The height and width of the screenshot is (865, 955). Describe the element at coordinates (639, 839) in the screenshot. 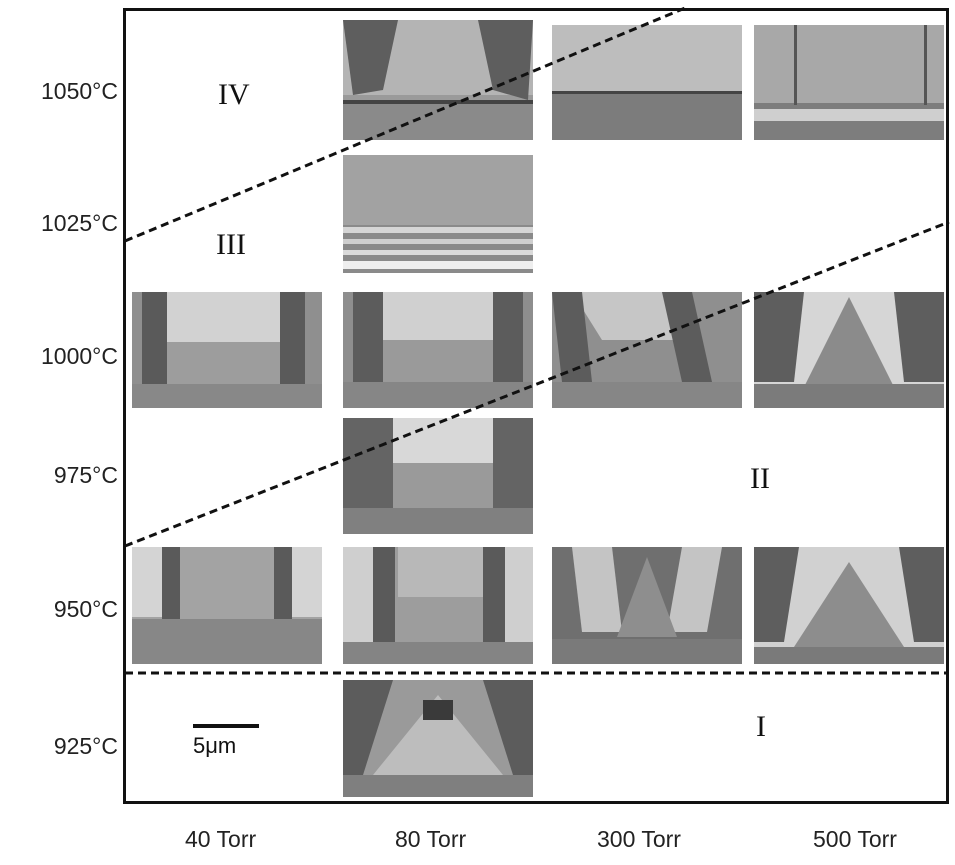

I see `pressure-label-300: 300 Torr` at that location.